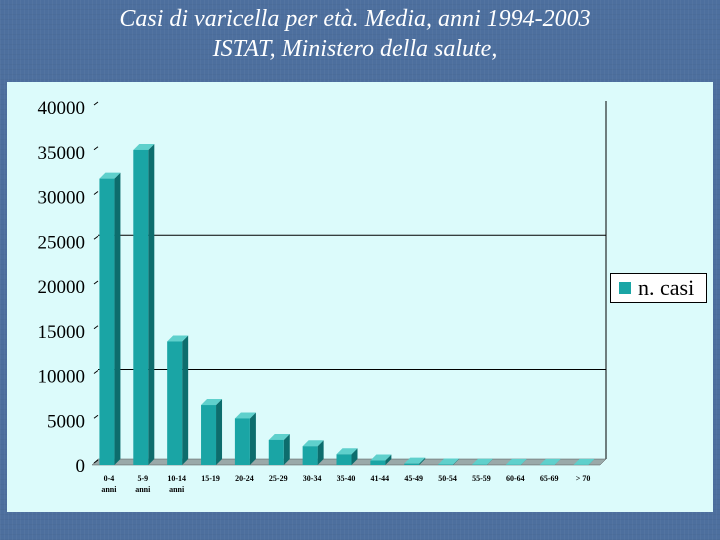 This screenshot has height=540, width=720. Describe the element at coordinates (380, 478) in the screenshot. I see `x-tick-label: 41-44` at that location.